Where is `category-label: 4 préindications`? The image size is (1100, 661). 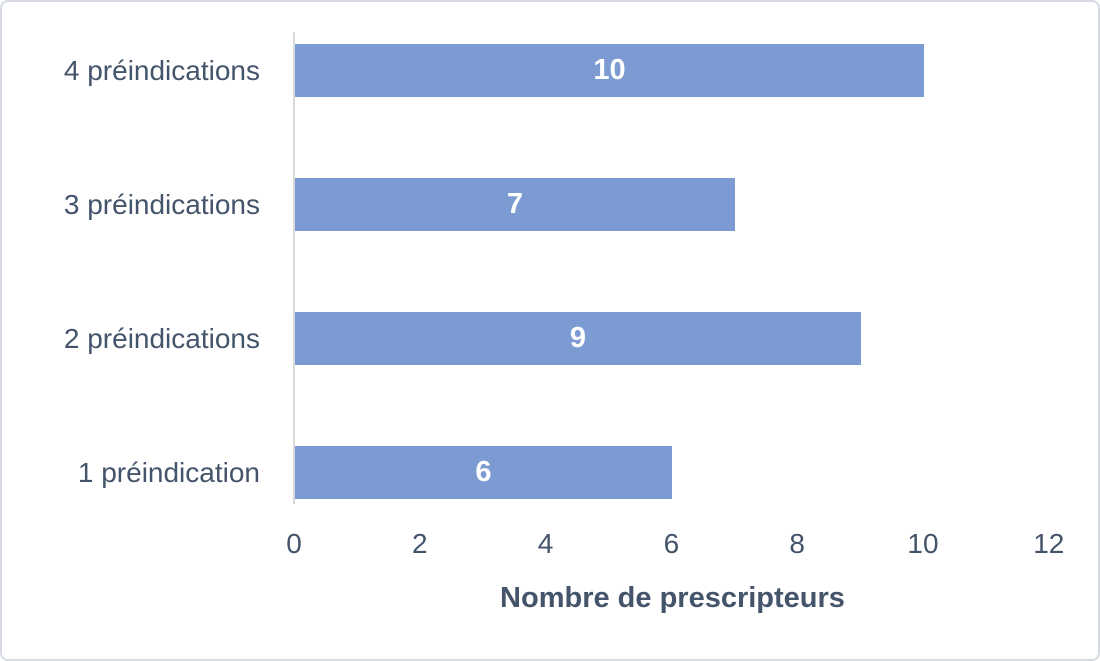 category-label: 4 préindications is located at coordinates (161, 70).